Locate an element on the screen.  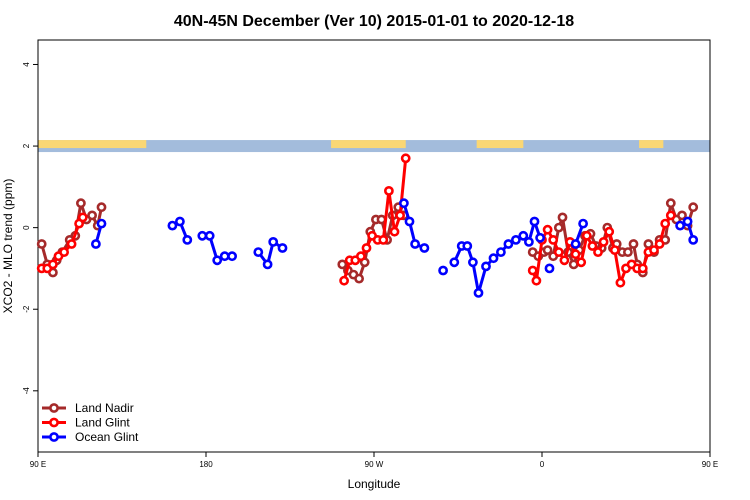
x-tick-label: 0 is located at coordinates (542, 464).